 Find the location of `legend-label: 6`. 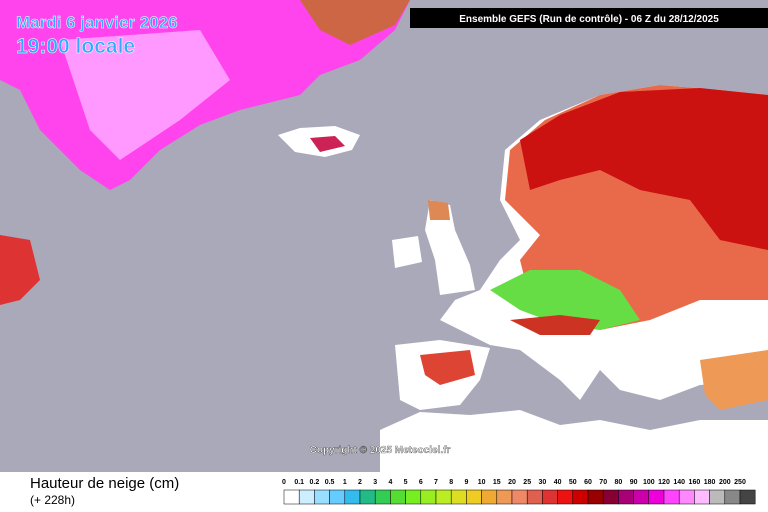

legend-label: 6 is located at coordinates (421, 482).